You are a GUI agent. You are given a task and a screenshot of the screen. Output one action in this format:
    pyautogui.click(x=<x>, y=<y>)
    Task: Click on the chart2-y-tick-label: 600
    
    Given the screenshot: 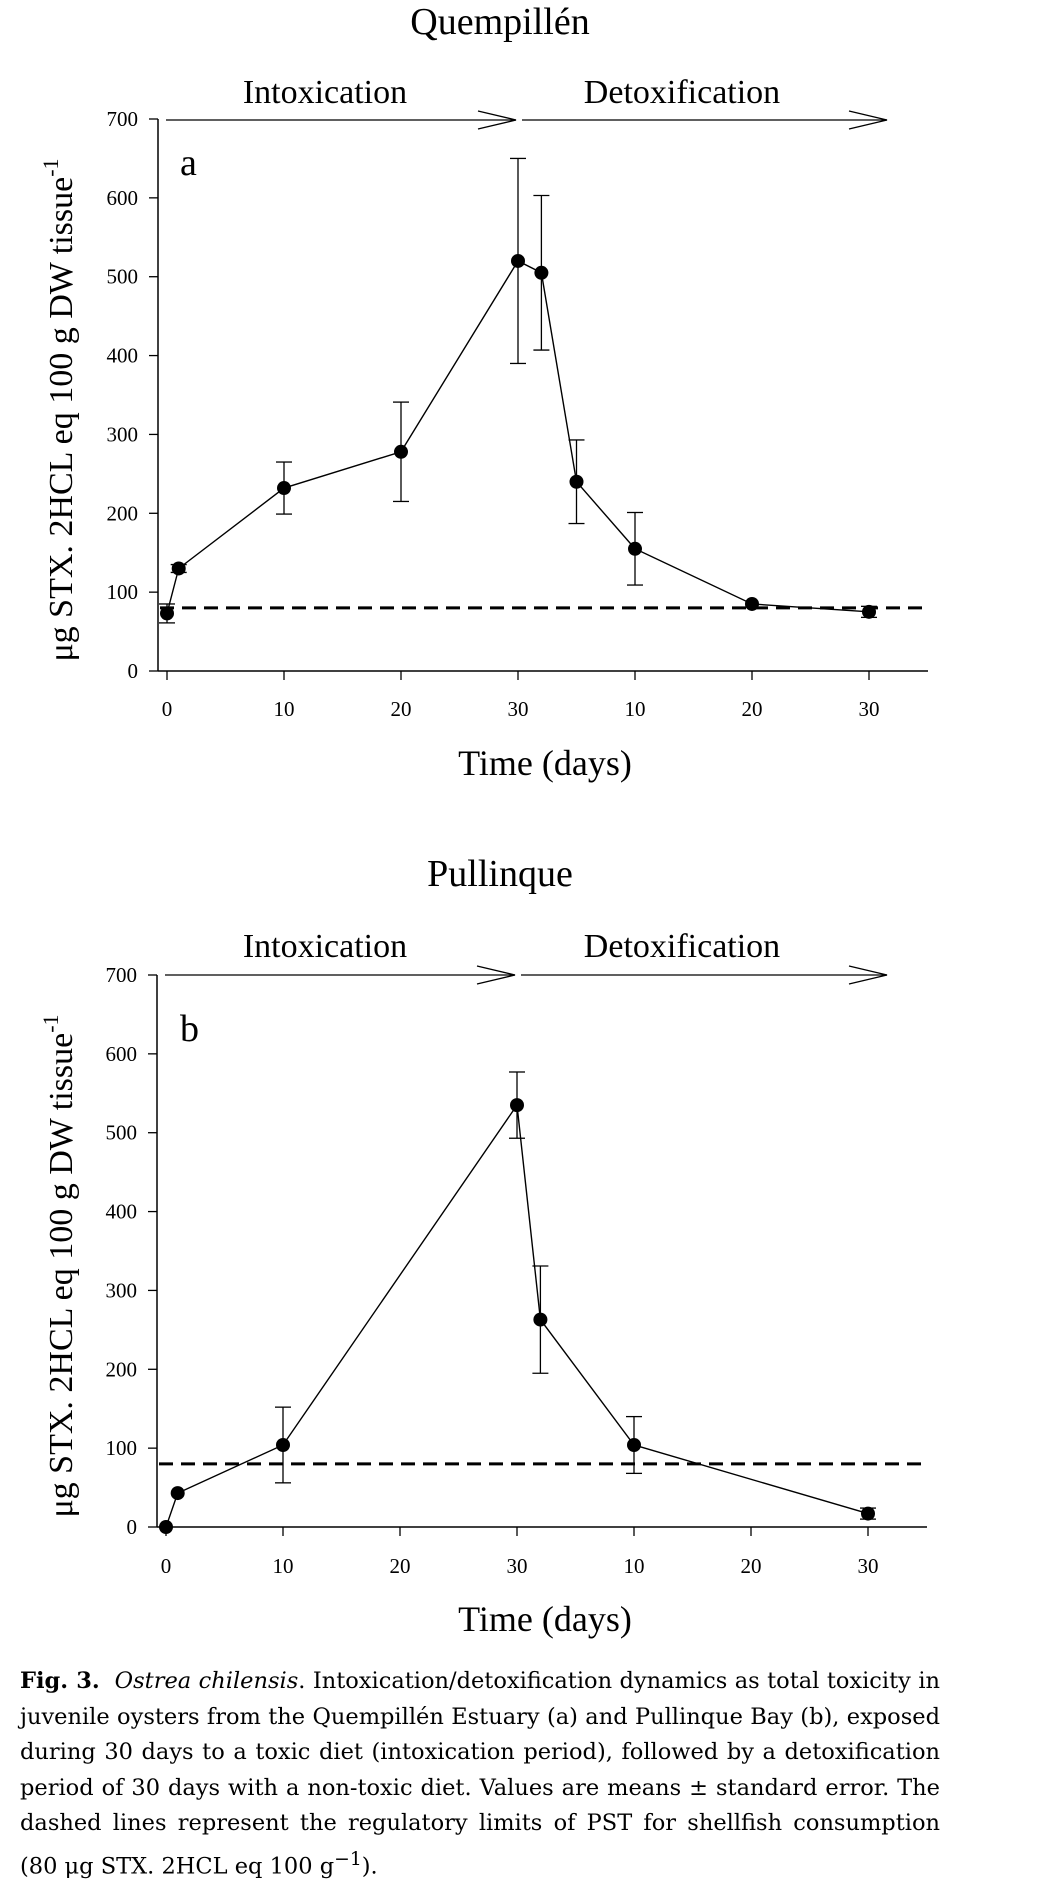 What is the action you would take?
    pyautogui.click(x=122, y=1054)
    